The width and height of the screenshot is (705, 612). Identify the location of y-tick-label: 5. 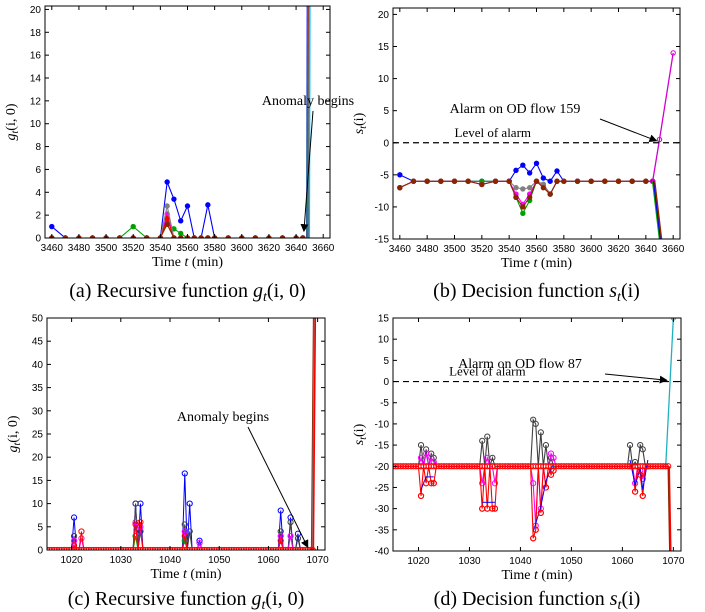
(40, 527).